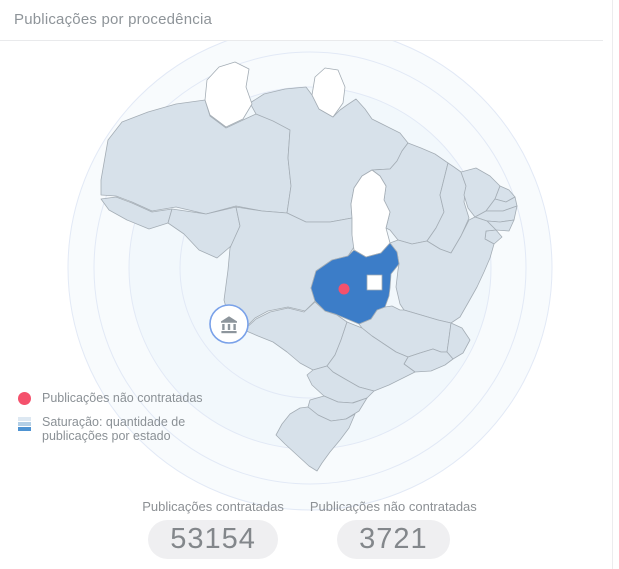  I want to click on red-dot-icon, so click(24, 398).